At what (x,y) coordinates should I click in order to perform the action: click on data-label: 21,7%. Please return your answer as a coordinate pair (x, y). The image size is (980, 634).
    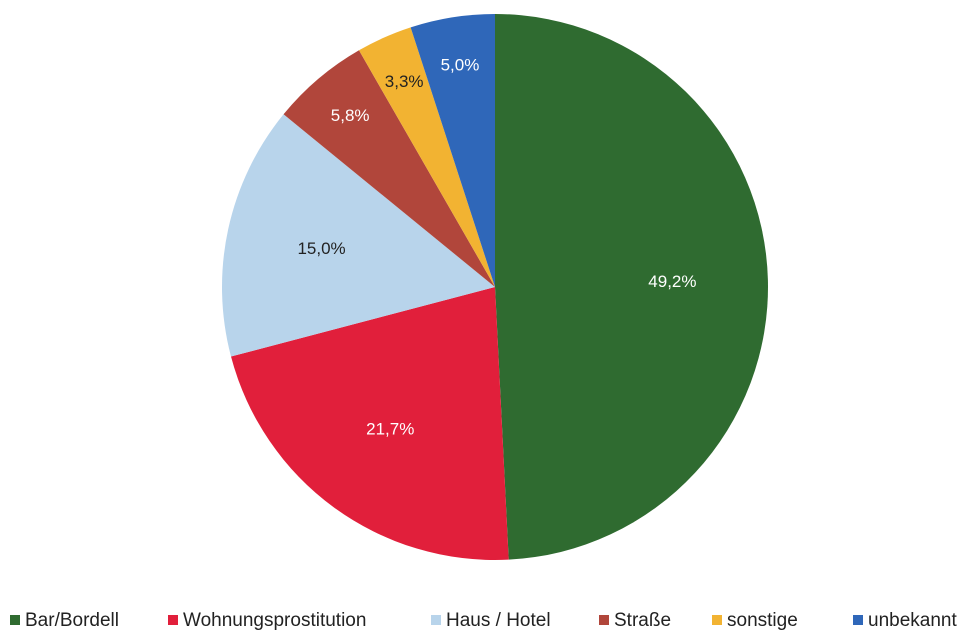
    Looking at the image, I should click on (390, 429).